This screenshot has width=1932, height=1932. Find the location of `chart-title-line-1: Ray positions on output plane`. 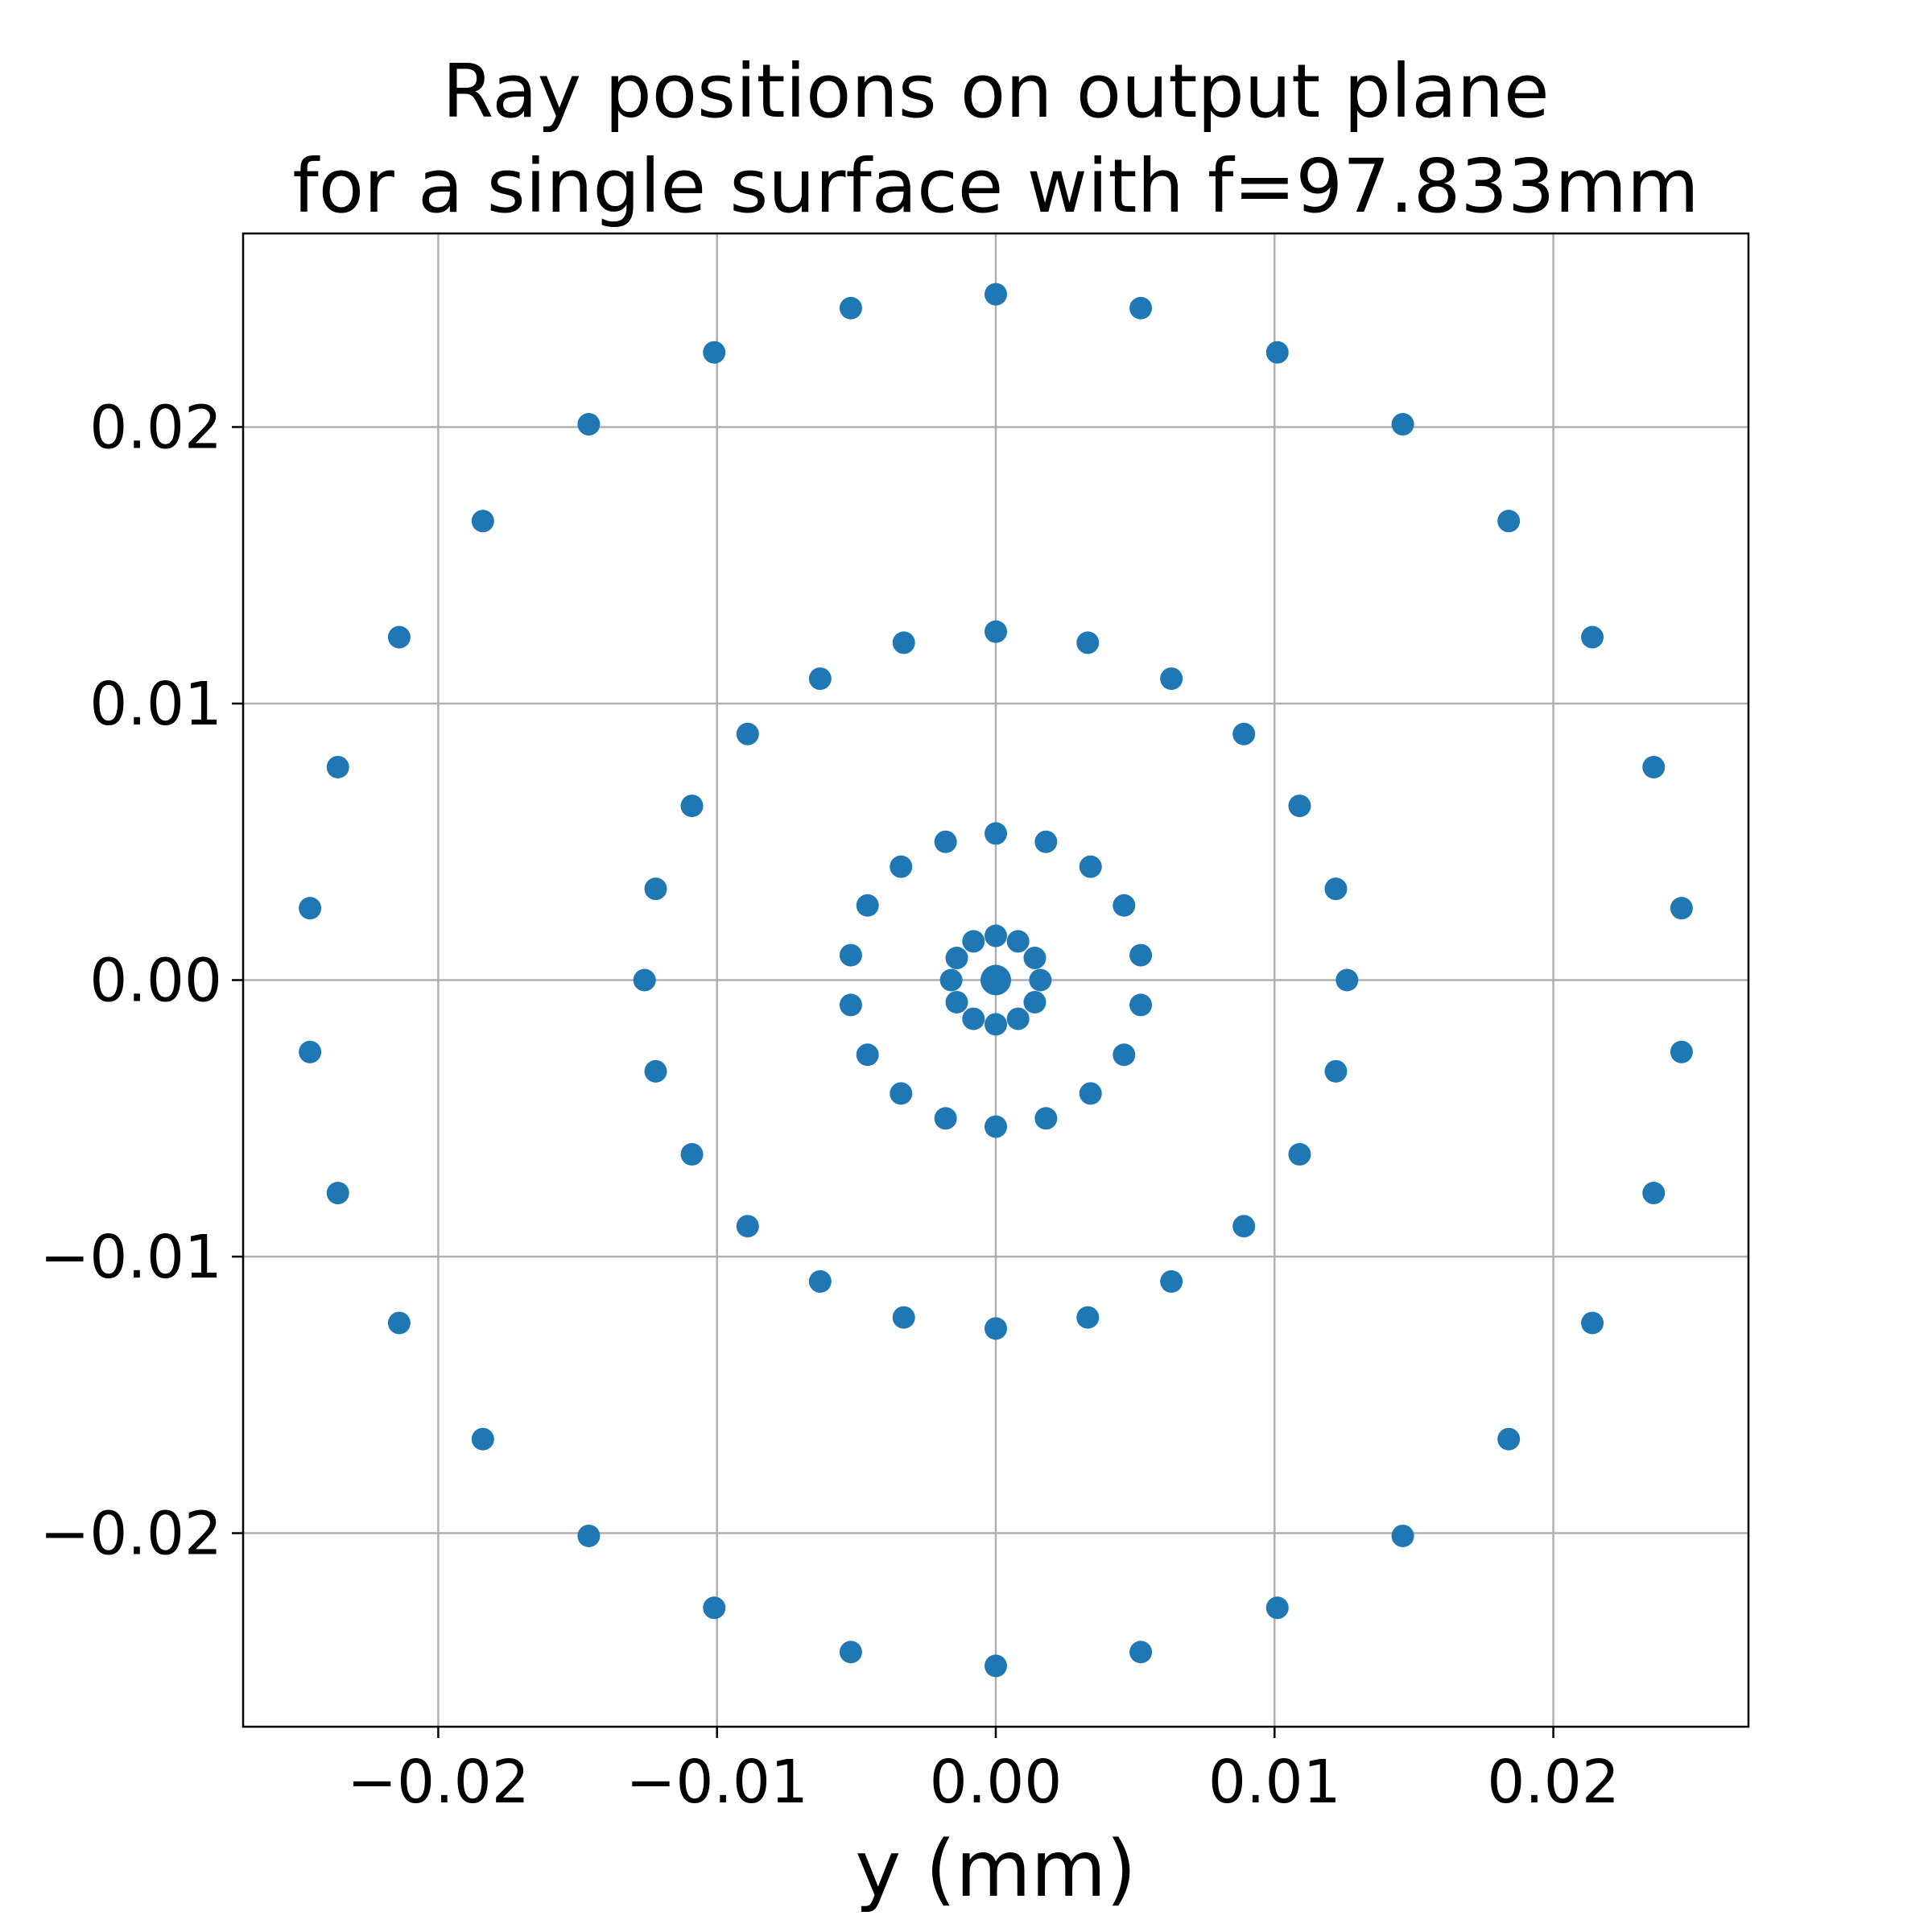

chart-title-line-1: Ray positions on output plane is located at coordinates (995, 91).